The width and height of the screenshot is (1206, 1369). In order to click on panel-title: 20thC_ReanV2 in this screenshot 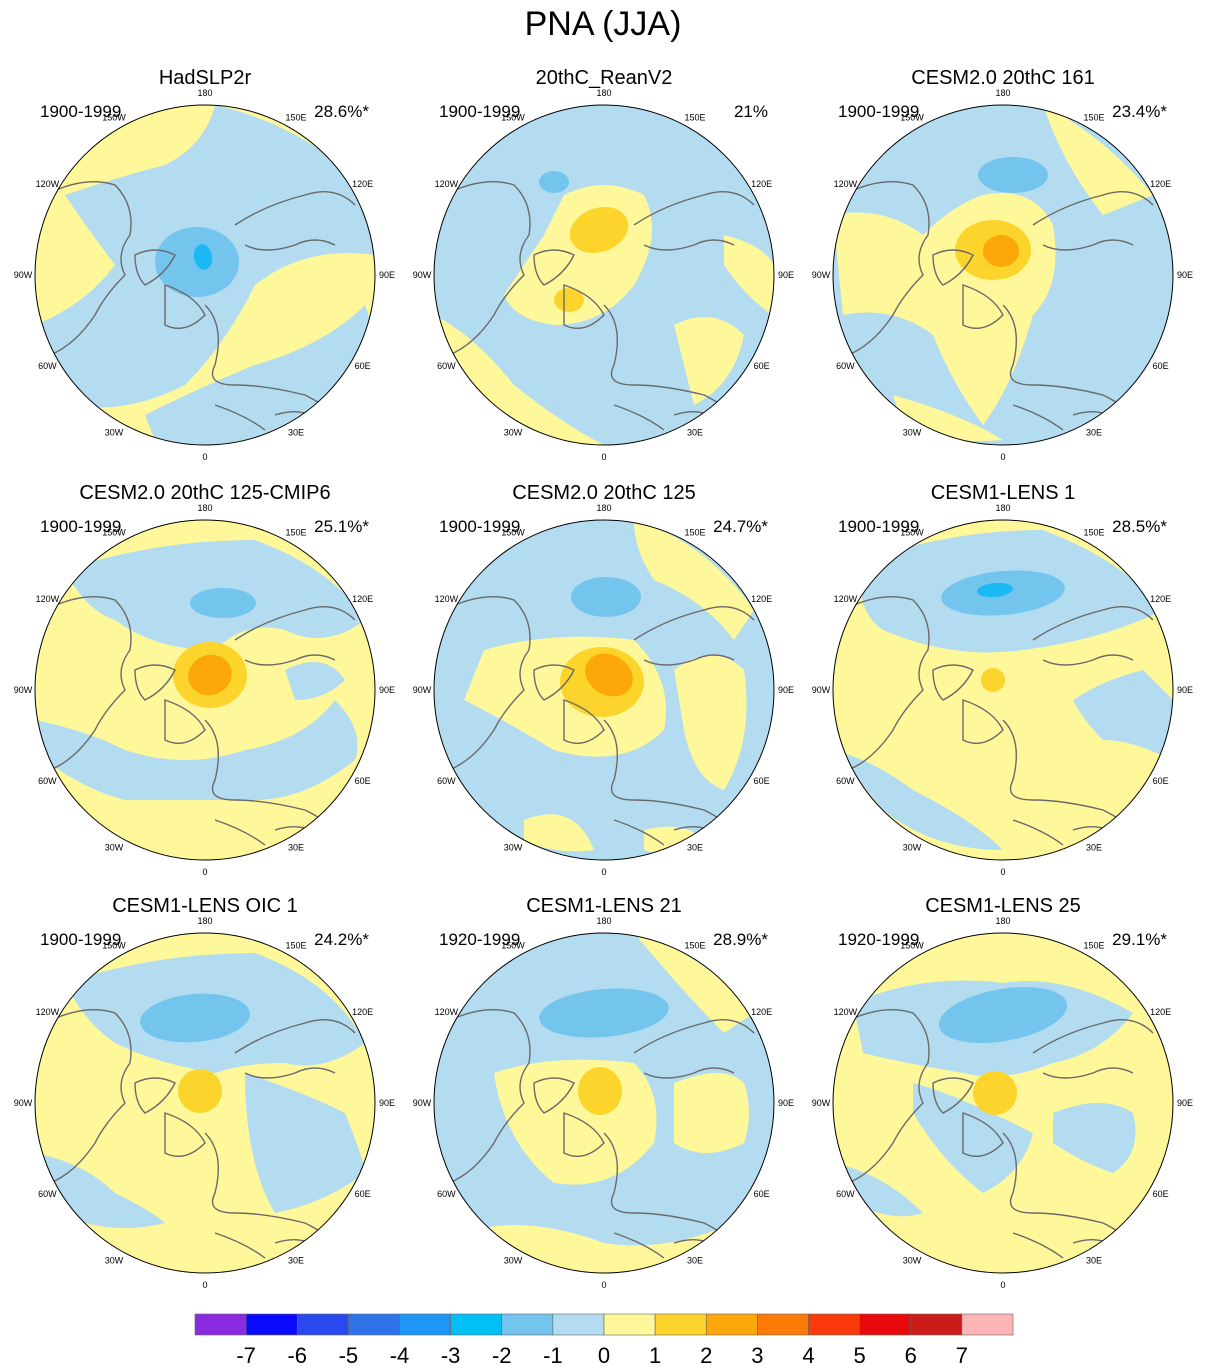, I will do `click(604, 78)`.